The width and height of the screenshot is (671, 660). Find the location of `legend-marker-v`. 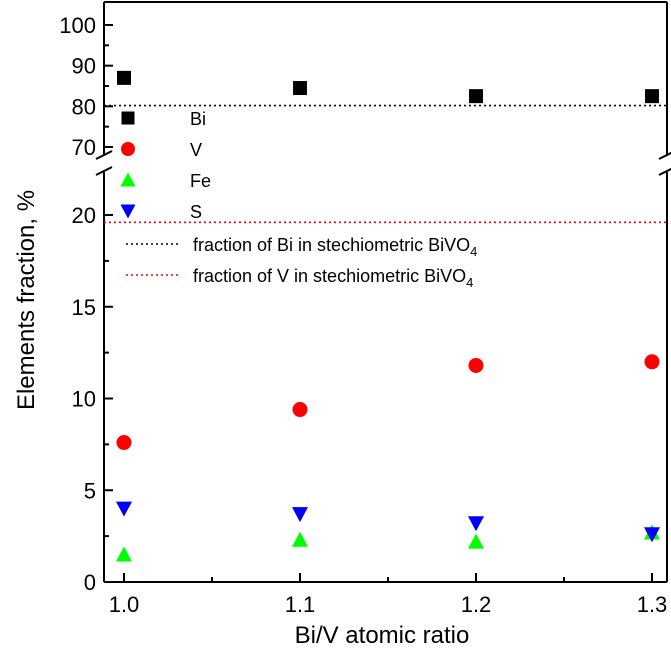

legend-marker-v is located at coordinates (128, 149).